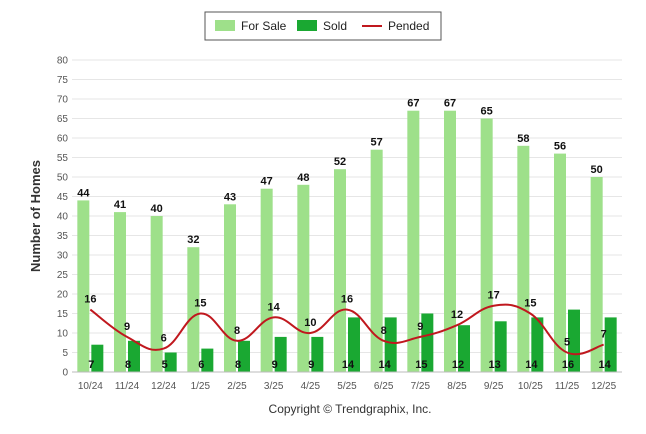  I want to click on pended-data-label: 10, so click(310, 323).